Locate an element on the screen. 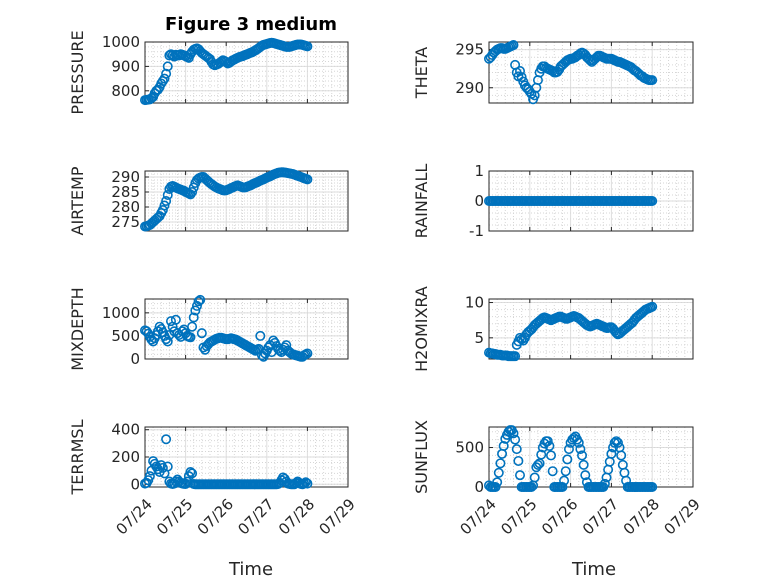 This screenshot has width=778, height=583. panel-top-left-y-axis-label: PRESSURE is located at coordinates (77, 72).